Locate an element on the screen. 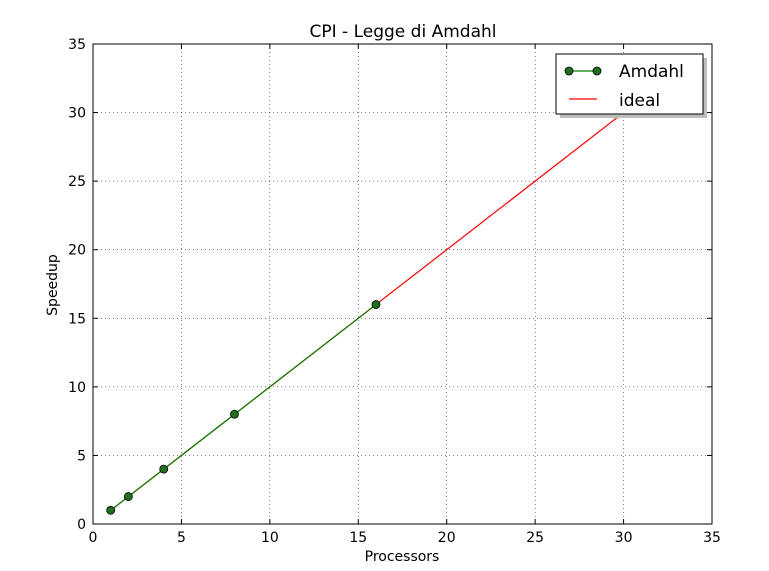 This screenshot has width=769, height=571. chart-title: CPI - Legge di Amdahl is located at coordinates (403, 32).